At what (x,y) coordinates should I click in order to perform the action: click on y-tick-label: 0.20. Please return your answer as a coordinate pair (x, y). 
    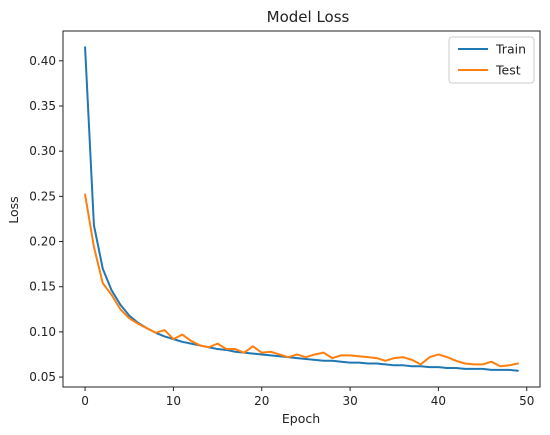
    Looking at the image, I should click on (42, 242).